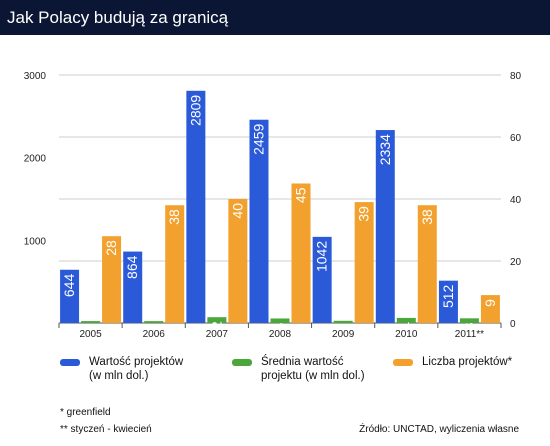 This screenshot has width=550, height=446. I want to click on bar-group: 61,4, so click(406, 331).